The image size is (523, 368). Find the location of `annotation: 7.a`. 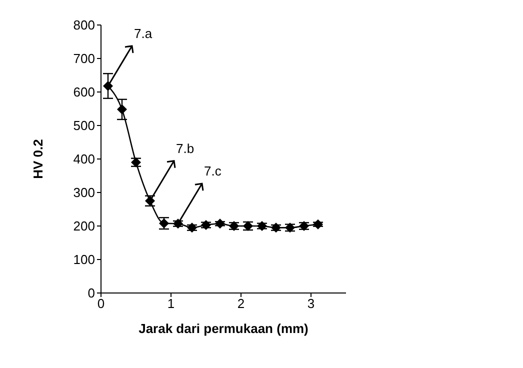

annotation: 7.a is located at coordinates (143, 33).